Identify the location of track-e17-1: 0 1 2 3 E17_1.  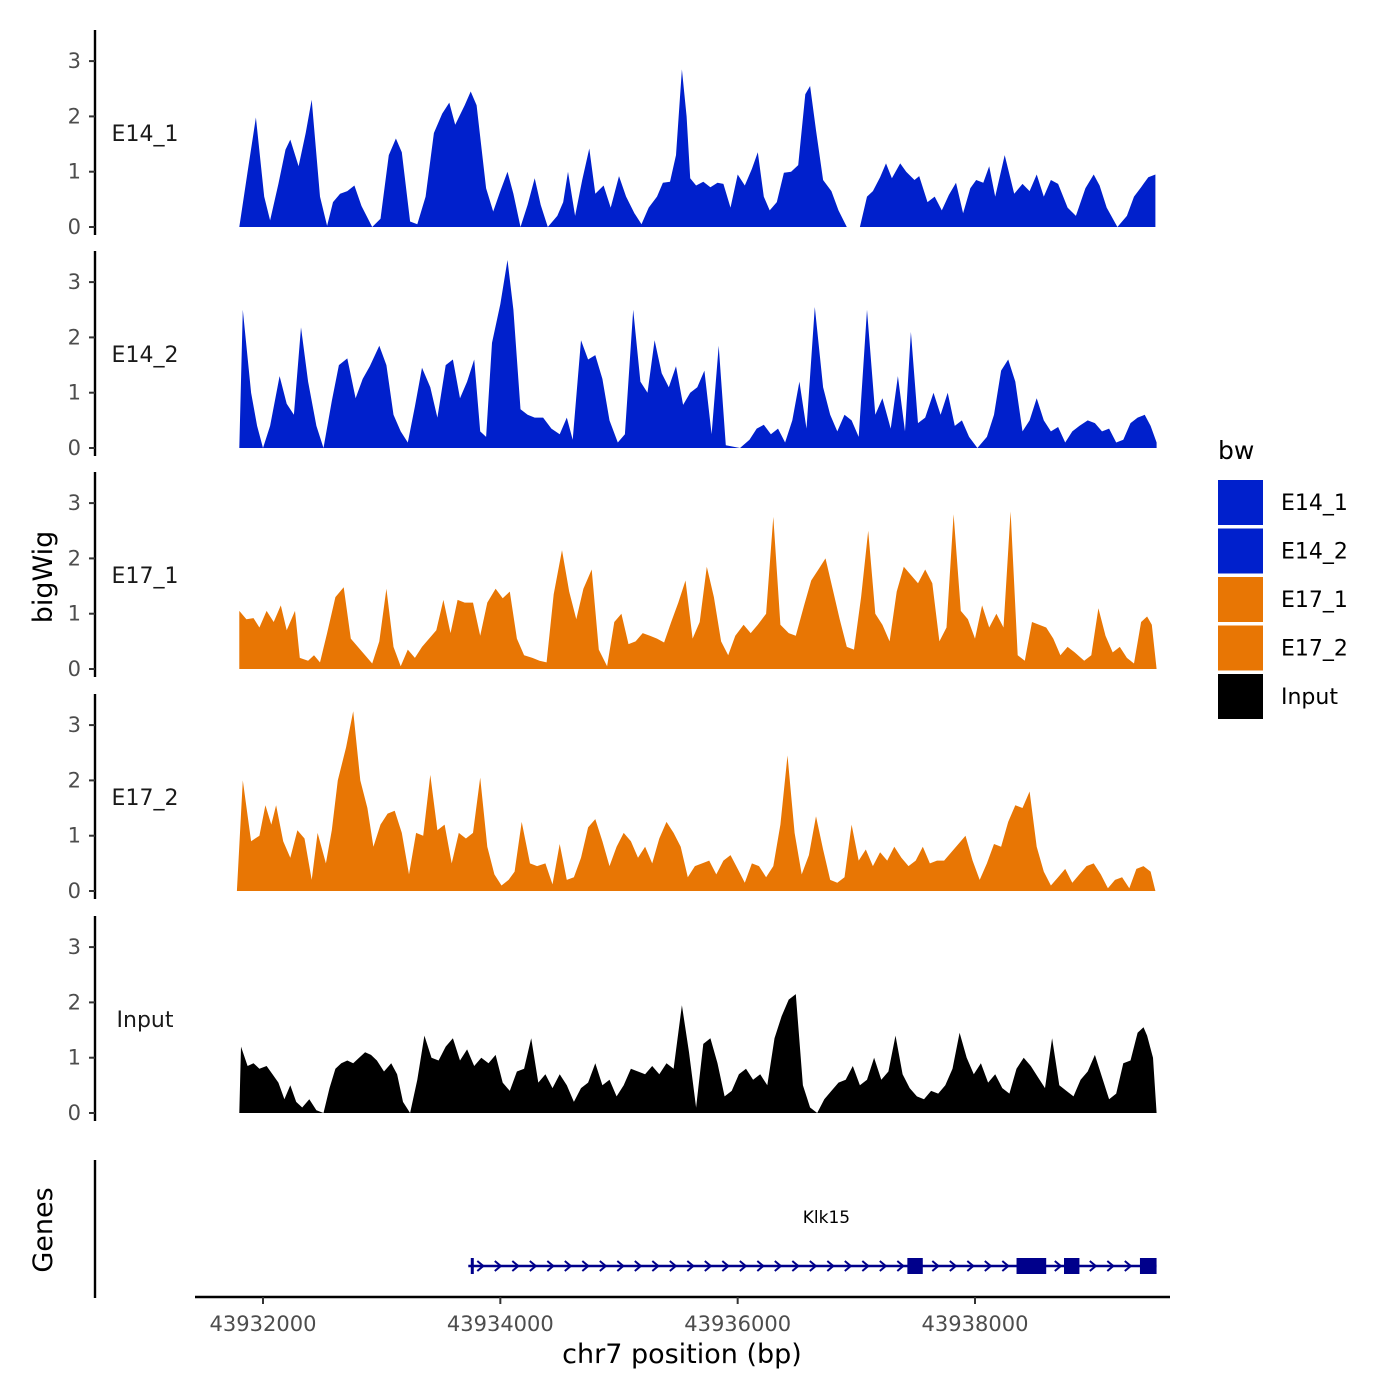
(612, 576).